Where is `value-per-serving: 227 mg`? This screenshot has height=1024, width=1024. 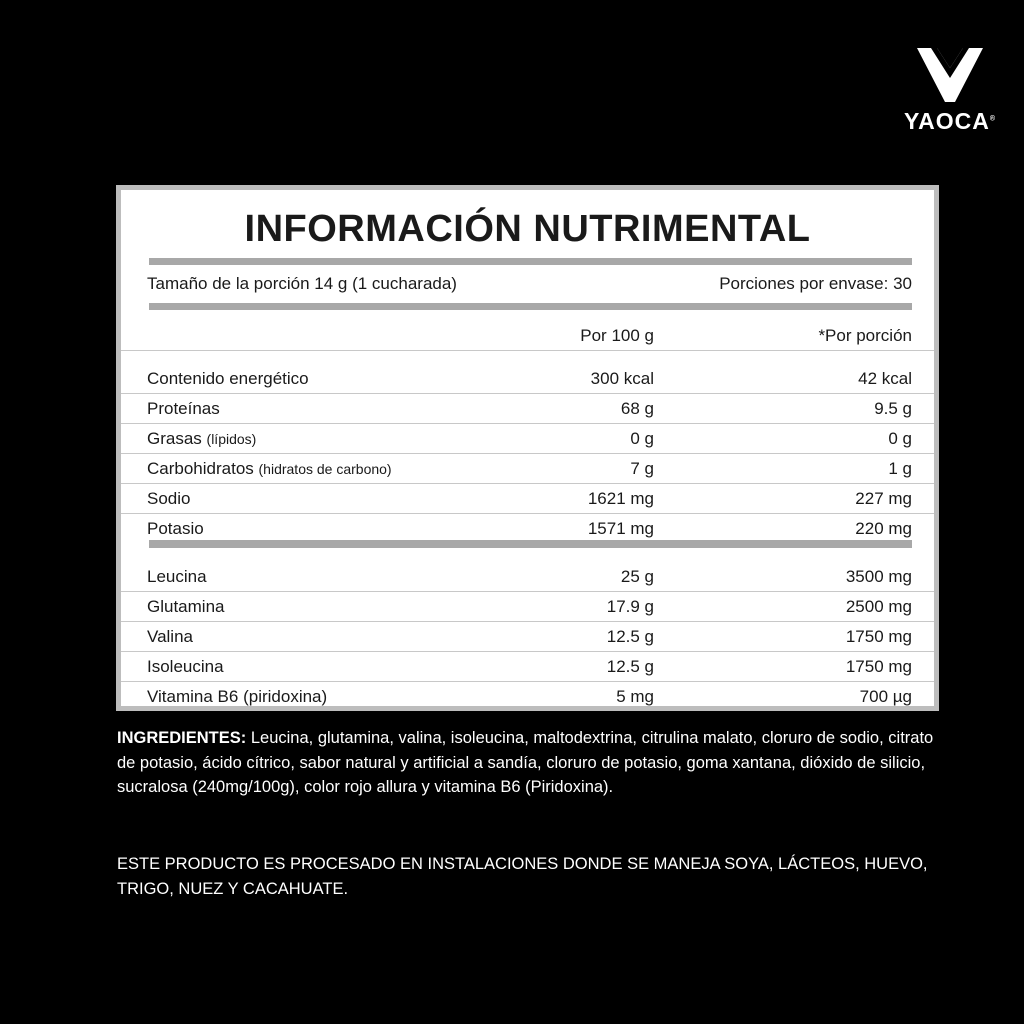 value-per-serving: 227 mg is located at coordinates (883, 498).